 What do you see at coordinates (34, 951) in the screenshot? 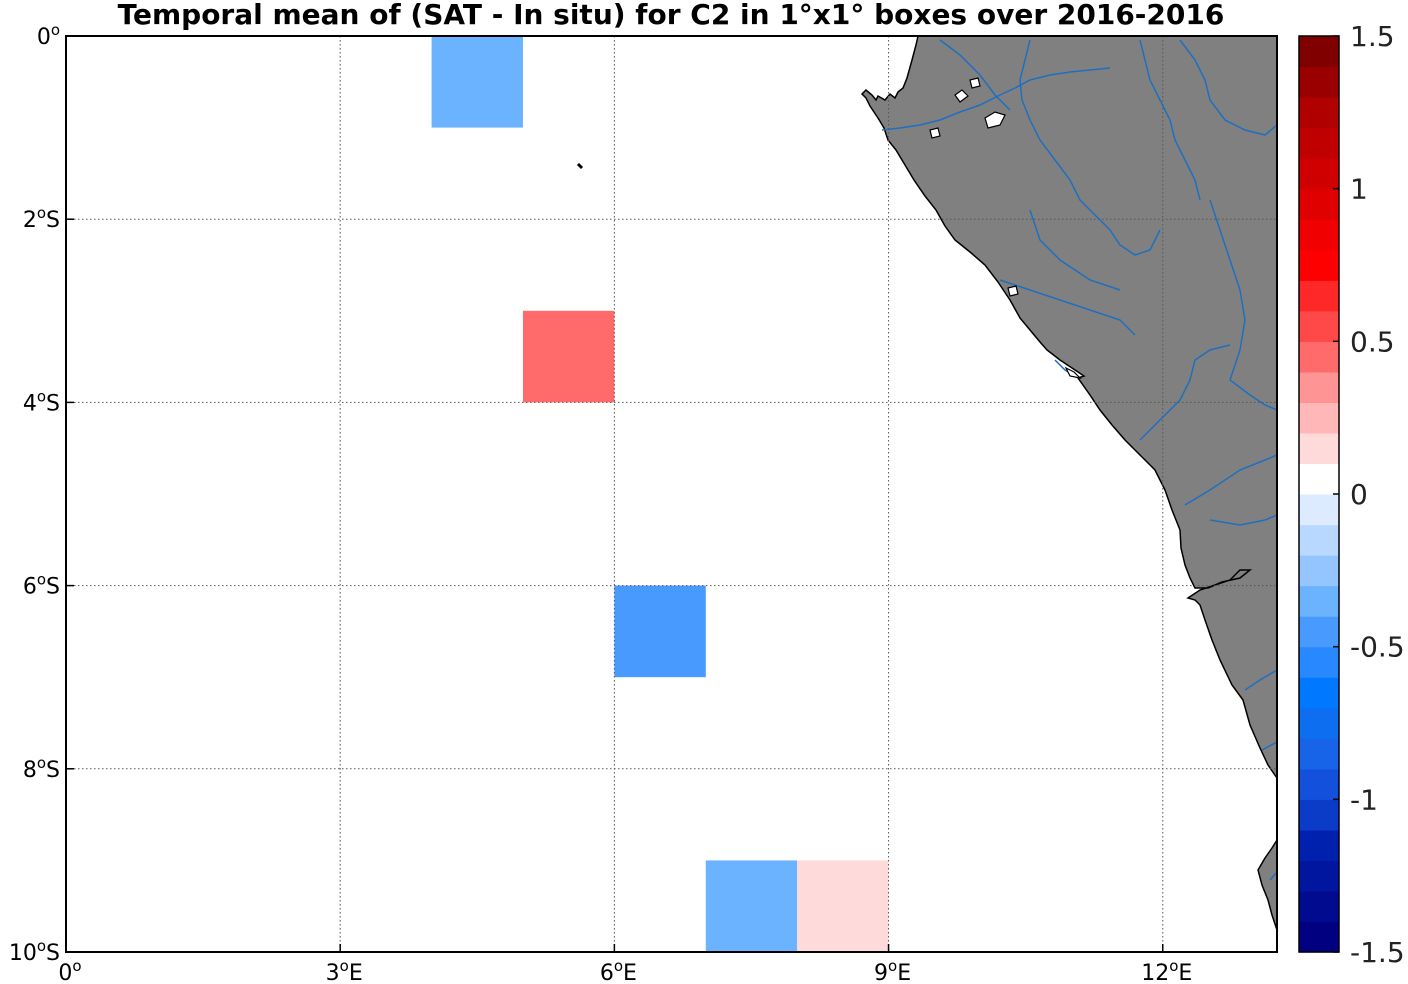
I see `y-tick-label: 10oS` at bounding box center [34, 951].